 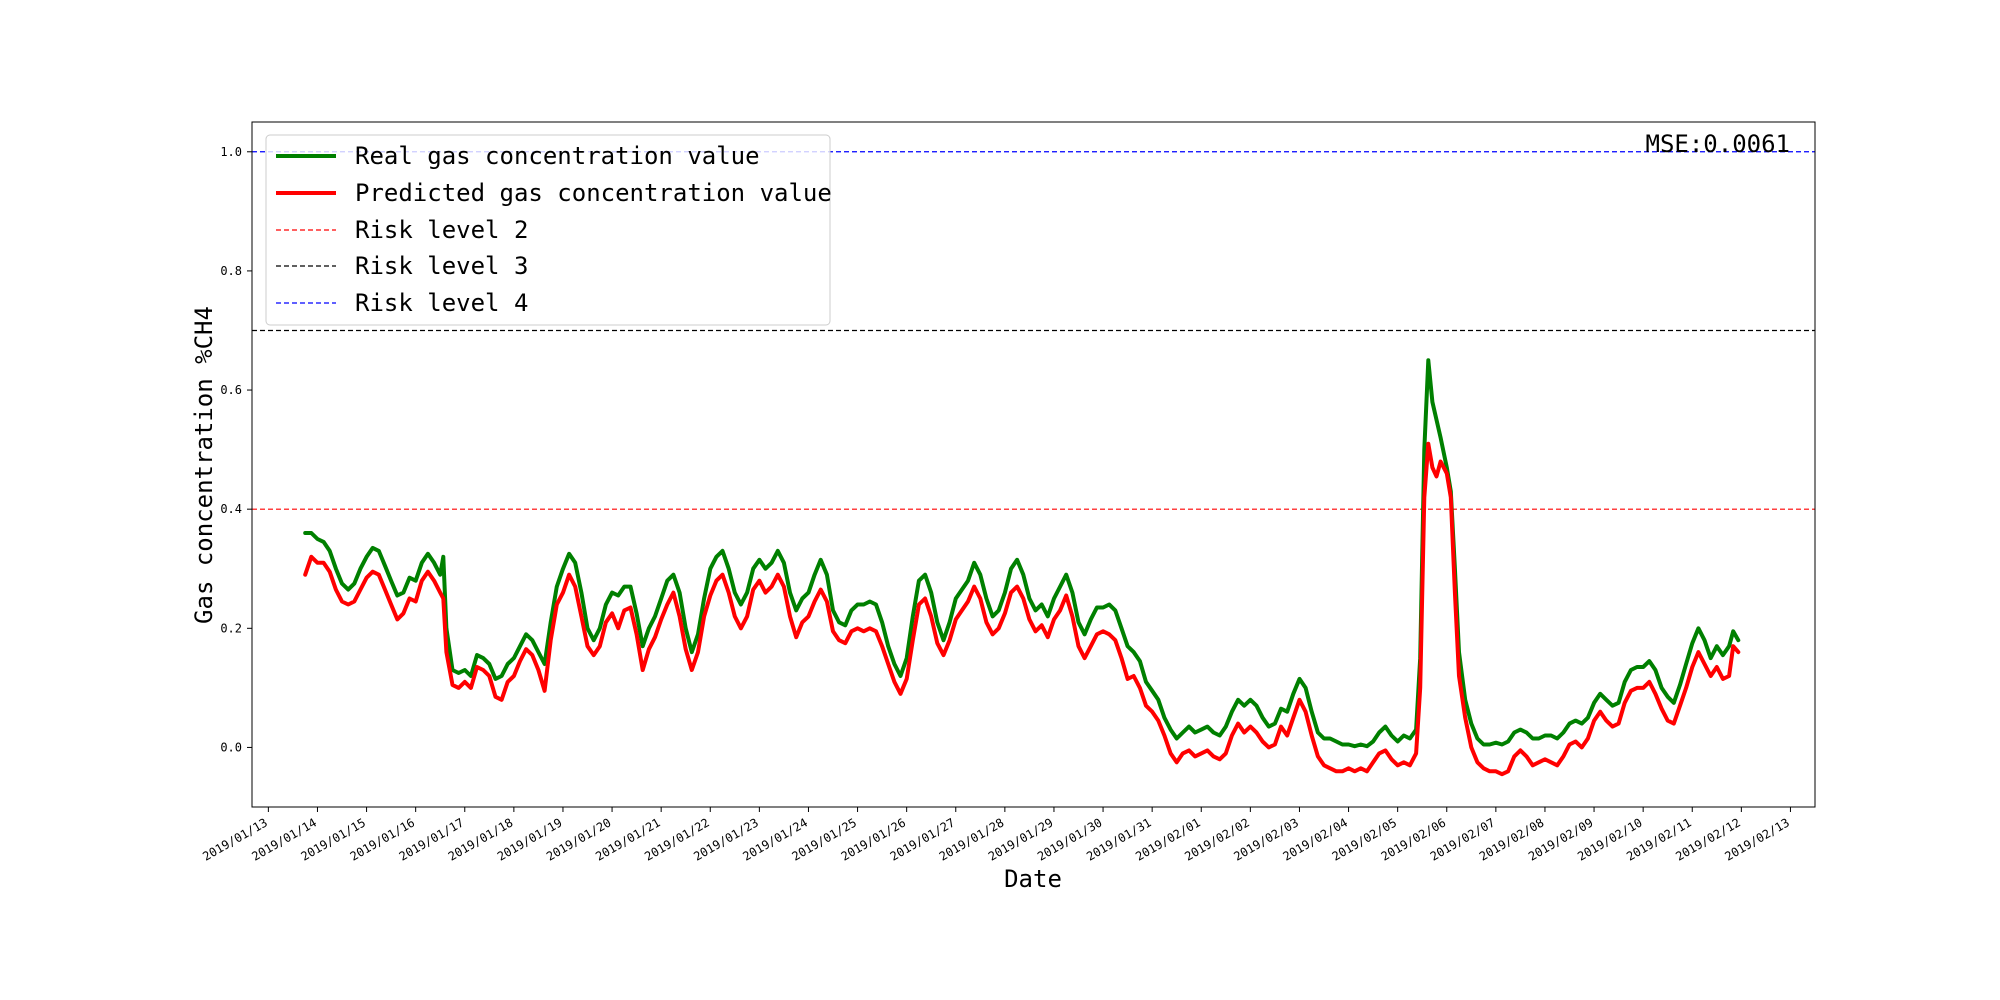 I want to click on legend-label-risk-2: Risk level 2, so click(x=441, y=230).